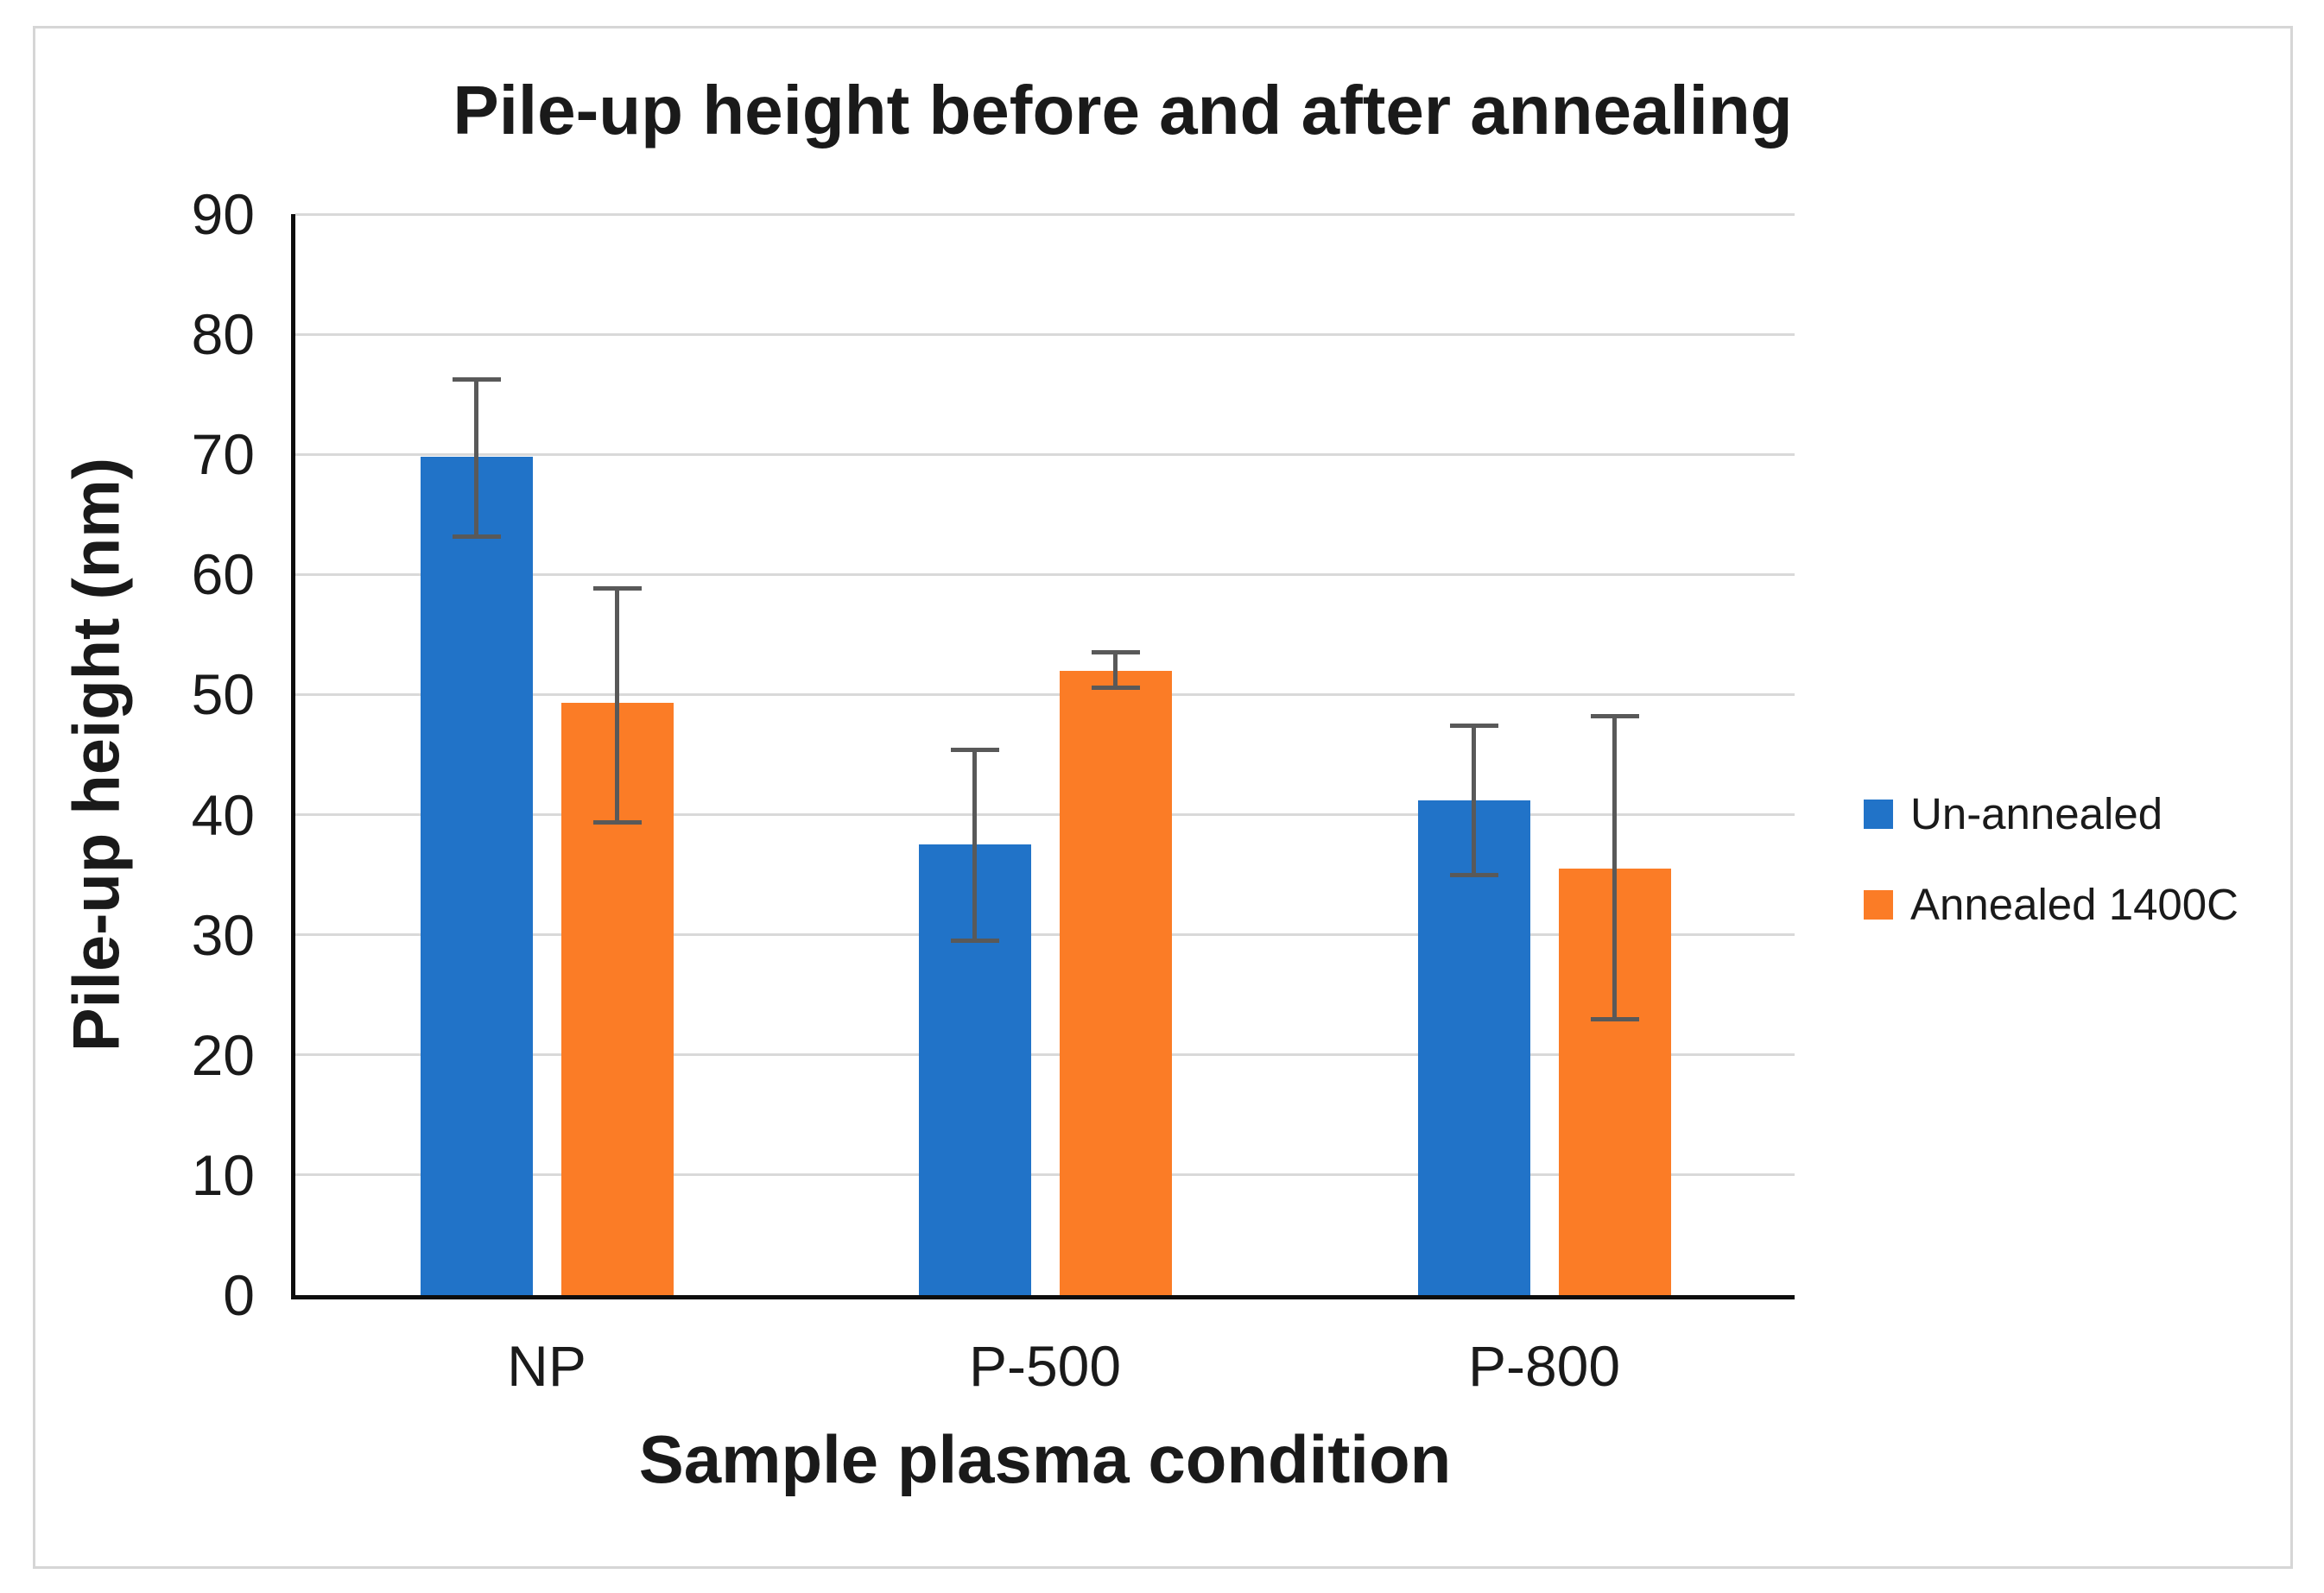  Describe the element at coordinates (1878, 814) in the screenshot. I see `legend-swatch-unannealed` at that location.